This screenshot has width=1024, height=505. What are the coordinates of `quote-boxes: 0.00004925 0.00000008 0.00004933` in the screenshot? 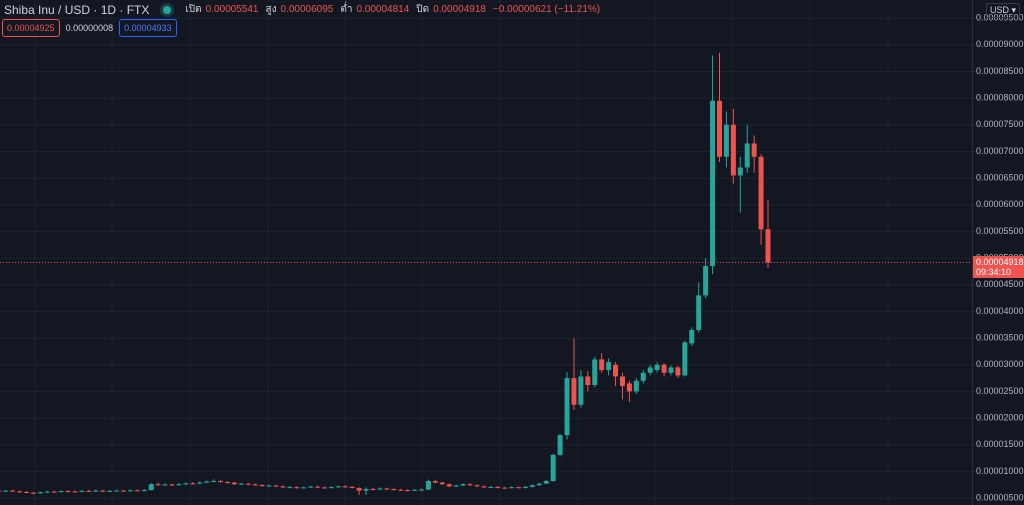 It's located at (89, 28).